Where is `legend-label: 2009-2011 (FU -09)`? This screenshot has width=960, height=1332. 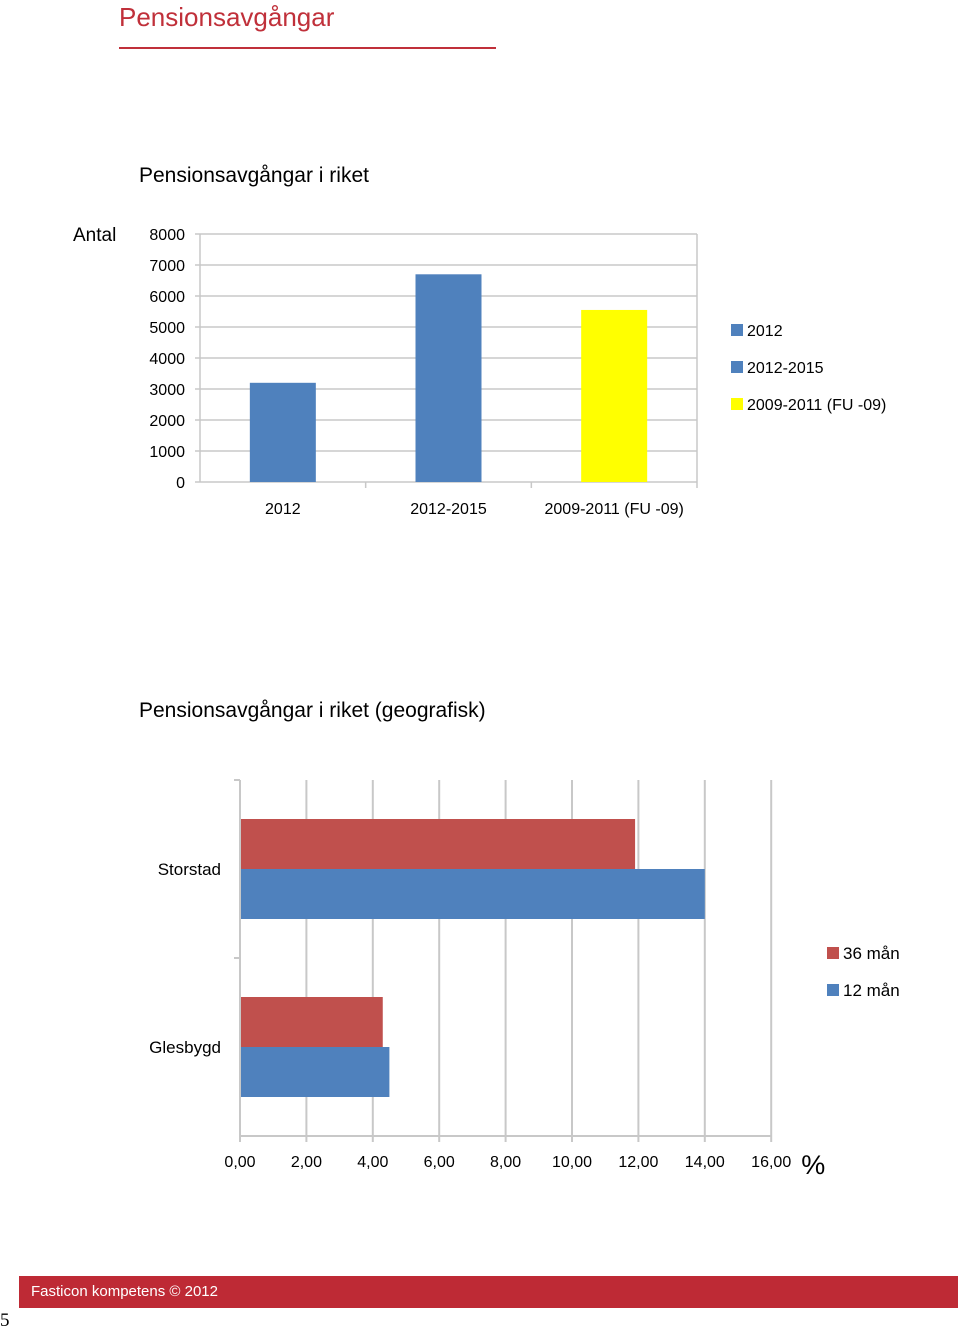 legend-label: 2009-2011 (FU -09) is located at coordinates (816, 405).